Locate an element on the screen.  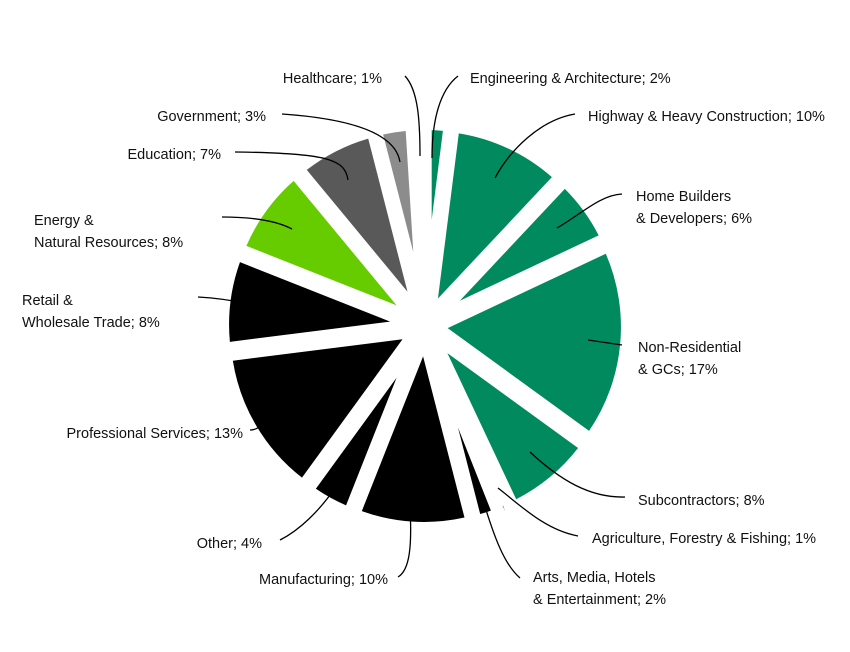
label-line: Agriculture, Forestry & Fishing; 1% is located at coordinates (704, 539).